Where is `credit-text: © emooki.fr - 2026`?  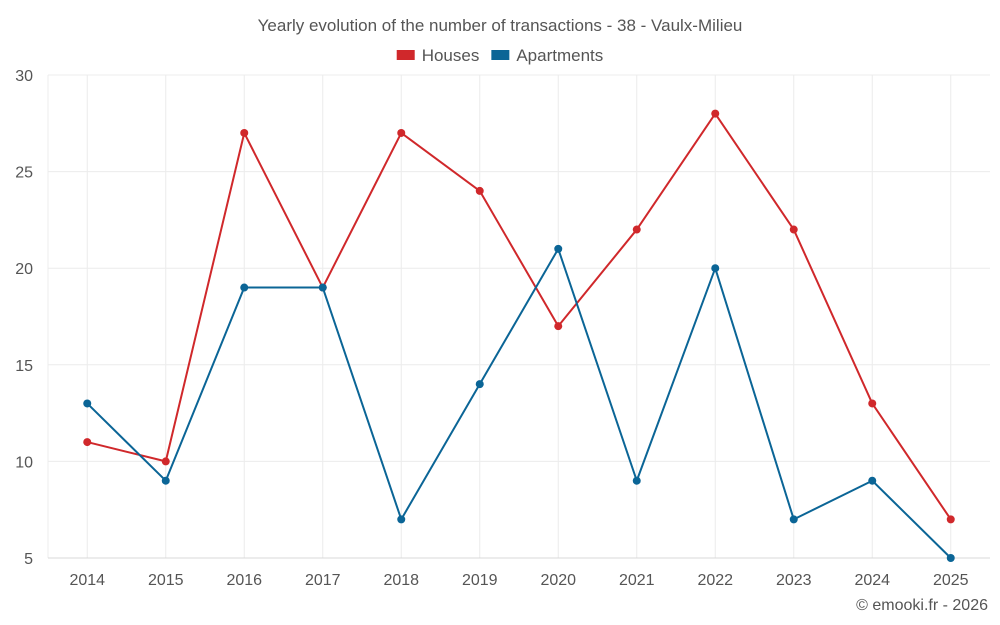
credit-text: © emooki.fr - 2026 is located at coordinates (922, 605).